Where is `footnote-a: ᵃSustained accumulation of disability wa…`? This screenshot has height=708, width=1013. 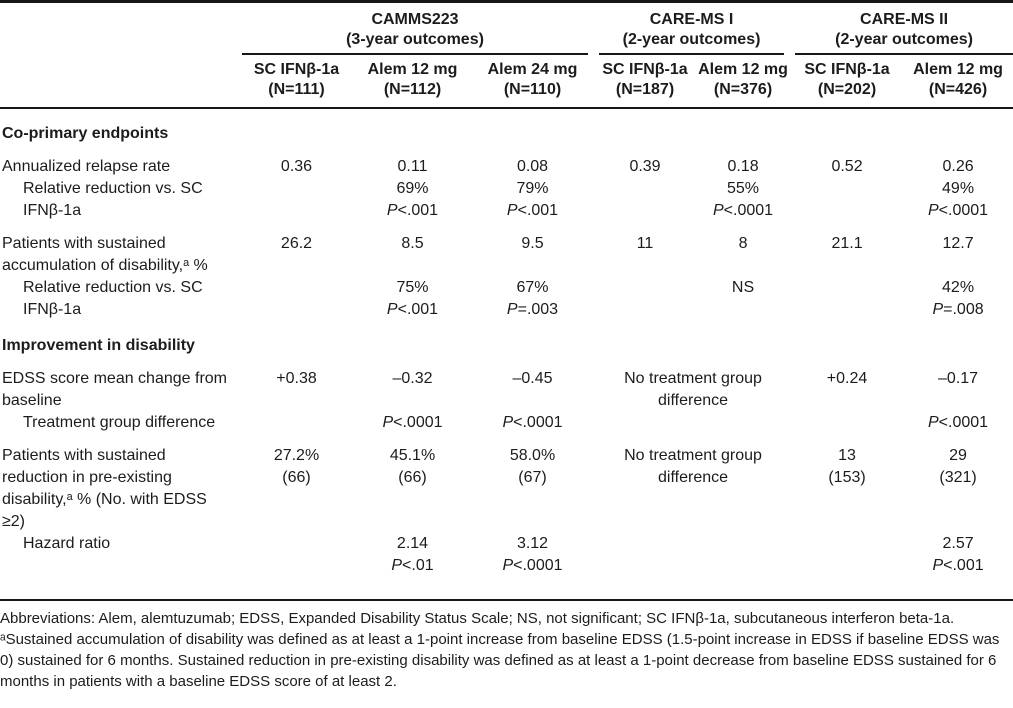 footnote-a: ᵃSustained accumulation of disability wa… is located at coordinates (500, 660).